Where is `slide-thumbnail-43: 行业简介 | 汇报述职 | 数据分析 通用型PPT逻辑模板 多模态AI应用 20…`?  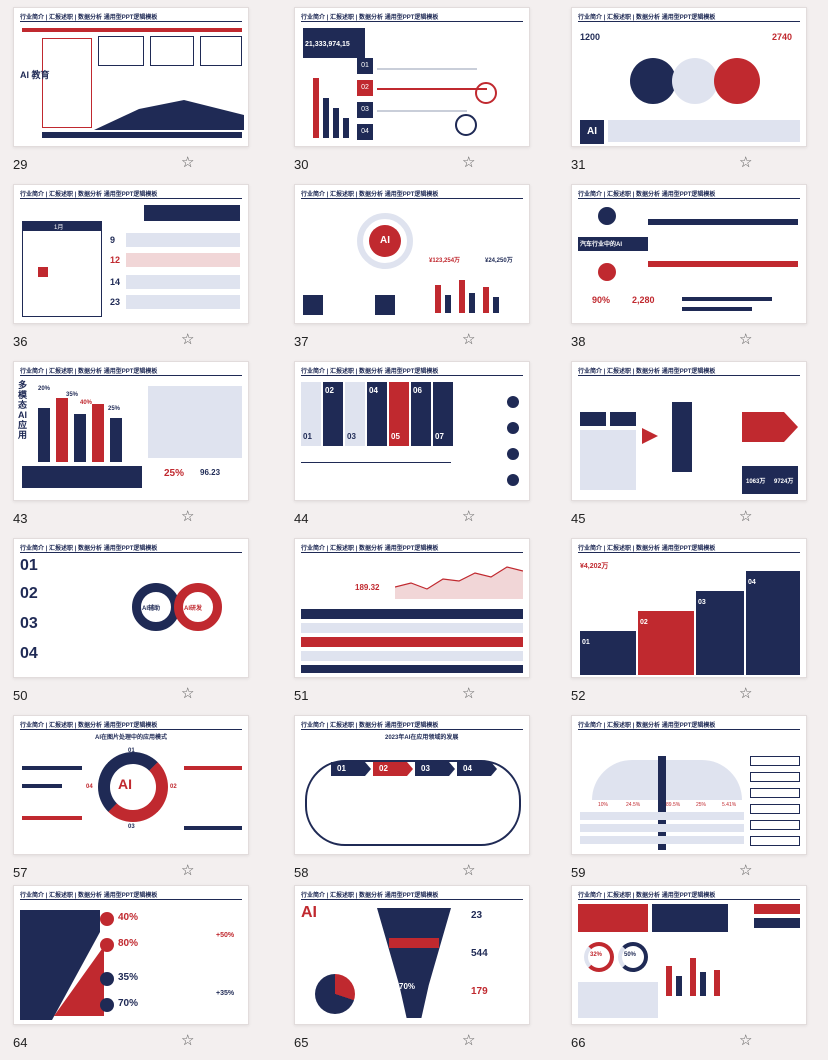
slide-thumbnail-43: 行业简介 | 汇报述职 | 数据分析 通用型PPT逻辑模板 多模态AI应用 20… is located at coordinates (131, 431).